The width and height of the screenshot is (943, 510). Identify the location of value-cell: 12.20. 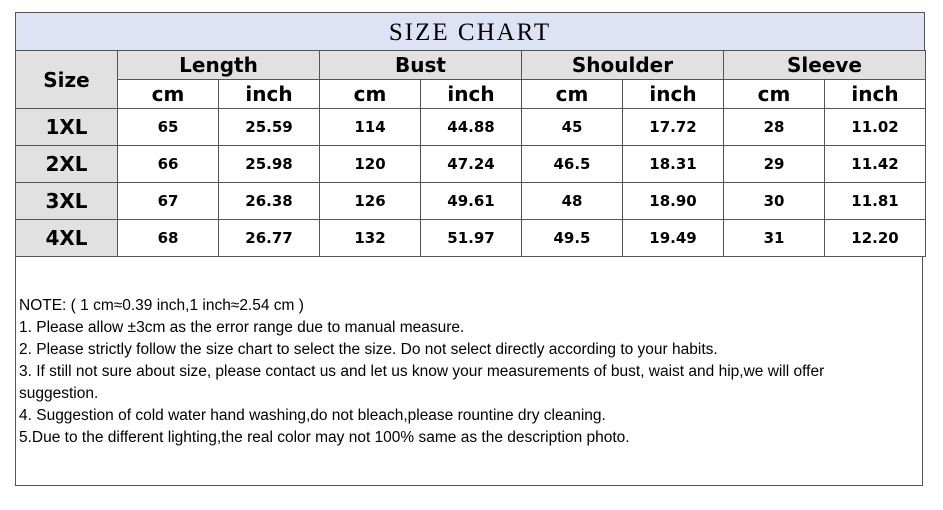
(875, 238).